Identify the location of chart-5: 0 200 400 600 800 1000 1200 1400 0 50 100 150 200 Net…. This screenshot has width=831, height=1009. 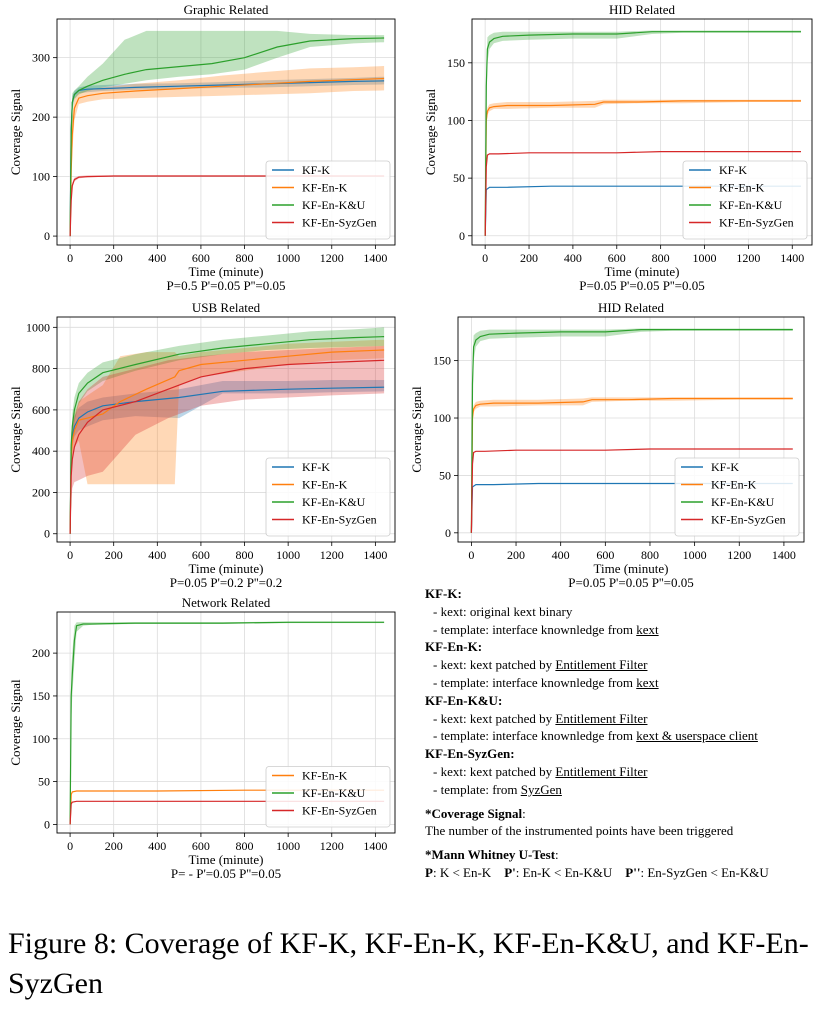
(202, 738).